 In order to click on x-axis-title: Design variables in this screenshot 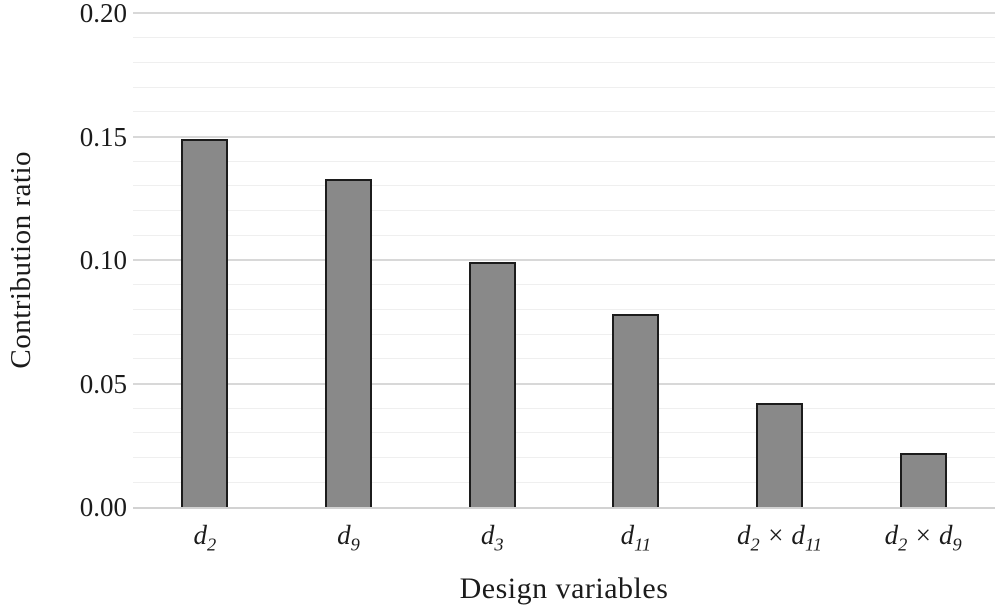, I will do `click(564, 588)`.